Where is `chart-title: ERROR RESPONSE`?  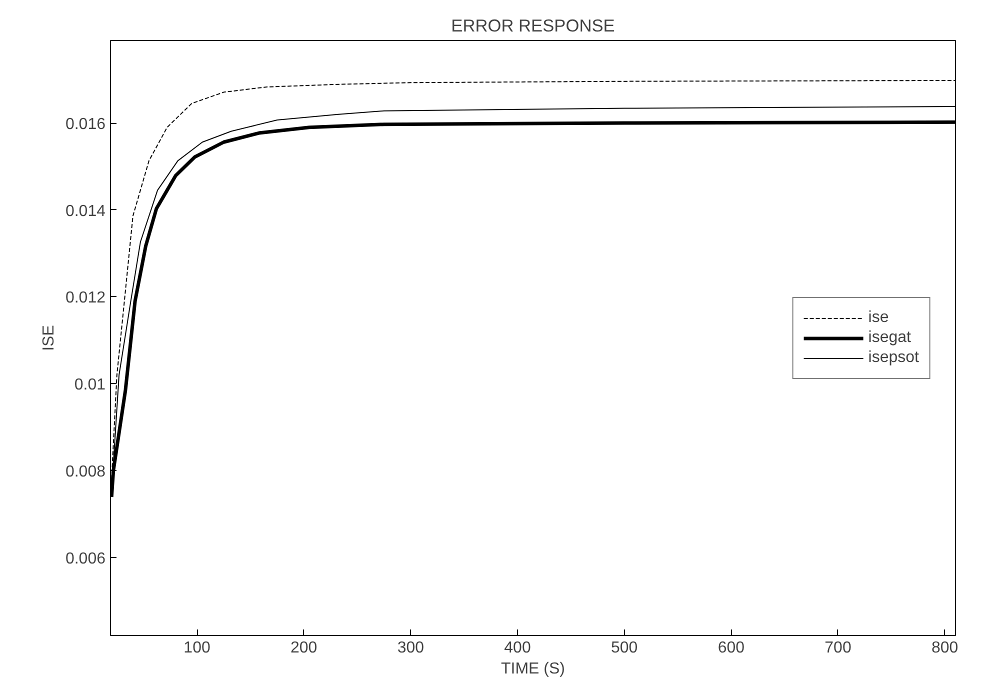
chart-title: ERROR RESPONSE is located at coordinates (533, 26).